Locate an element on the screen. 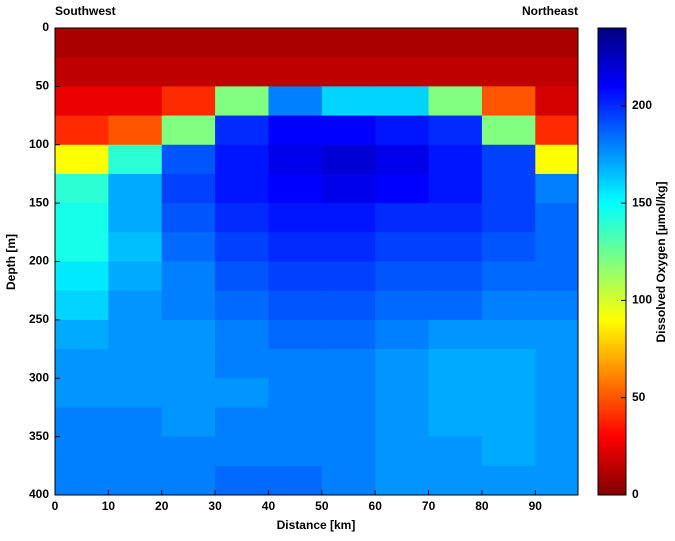  x-axis-label: Distance [km] is located at coordinates (316, 525).